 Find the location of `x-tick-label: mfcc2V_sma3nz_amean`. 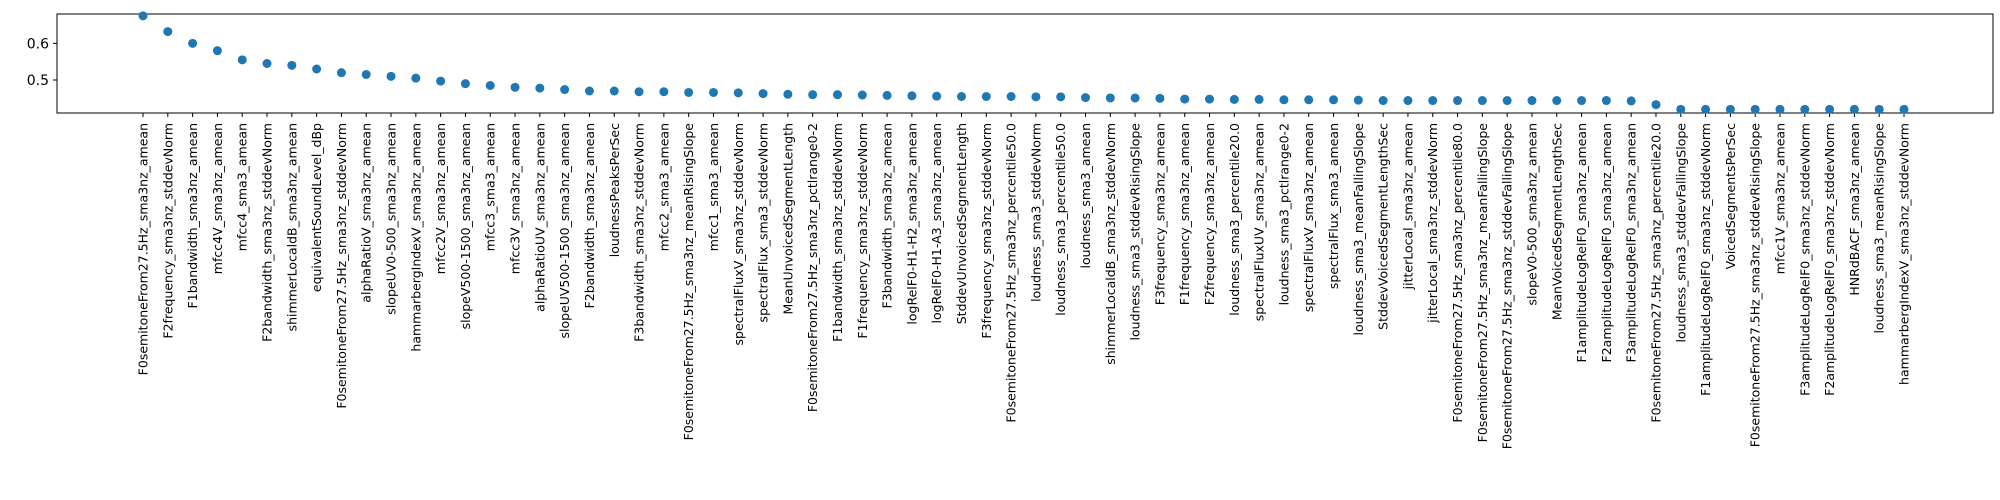

x-tick-label: mfcc2V_sma3nz_amean is located at coordinates (440, 198).